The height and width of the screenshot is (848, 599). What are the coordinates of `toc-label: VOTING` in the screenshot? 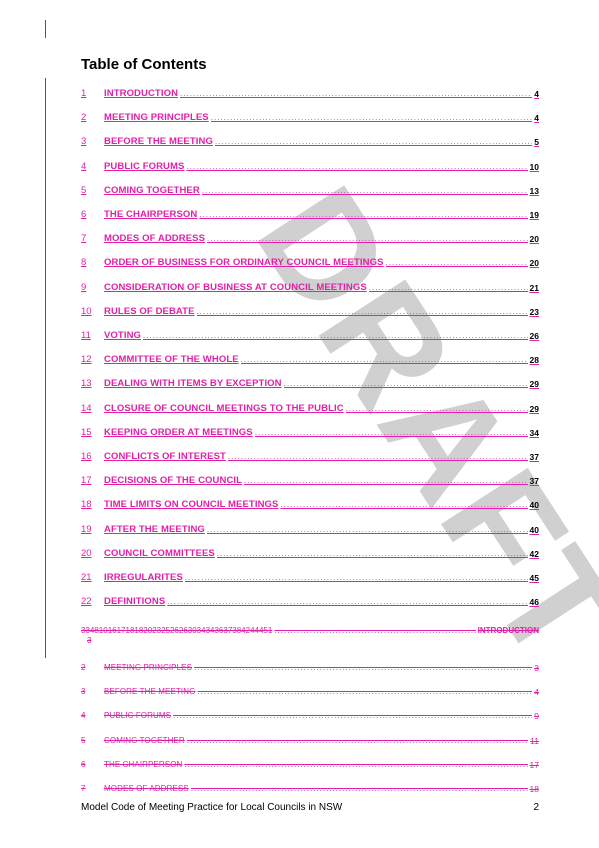 It's located at (123, 335).